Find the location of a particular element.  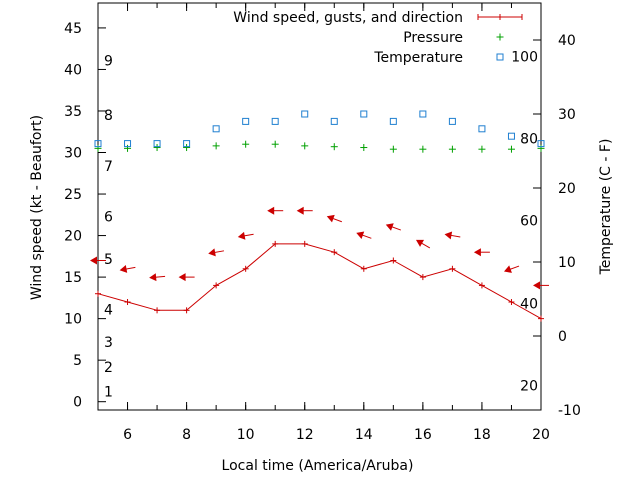

wind-series is located at coordinates (319, 281).